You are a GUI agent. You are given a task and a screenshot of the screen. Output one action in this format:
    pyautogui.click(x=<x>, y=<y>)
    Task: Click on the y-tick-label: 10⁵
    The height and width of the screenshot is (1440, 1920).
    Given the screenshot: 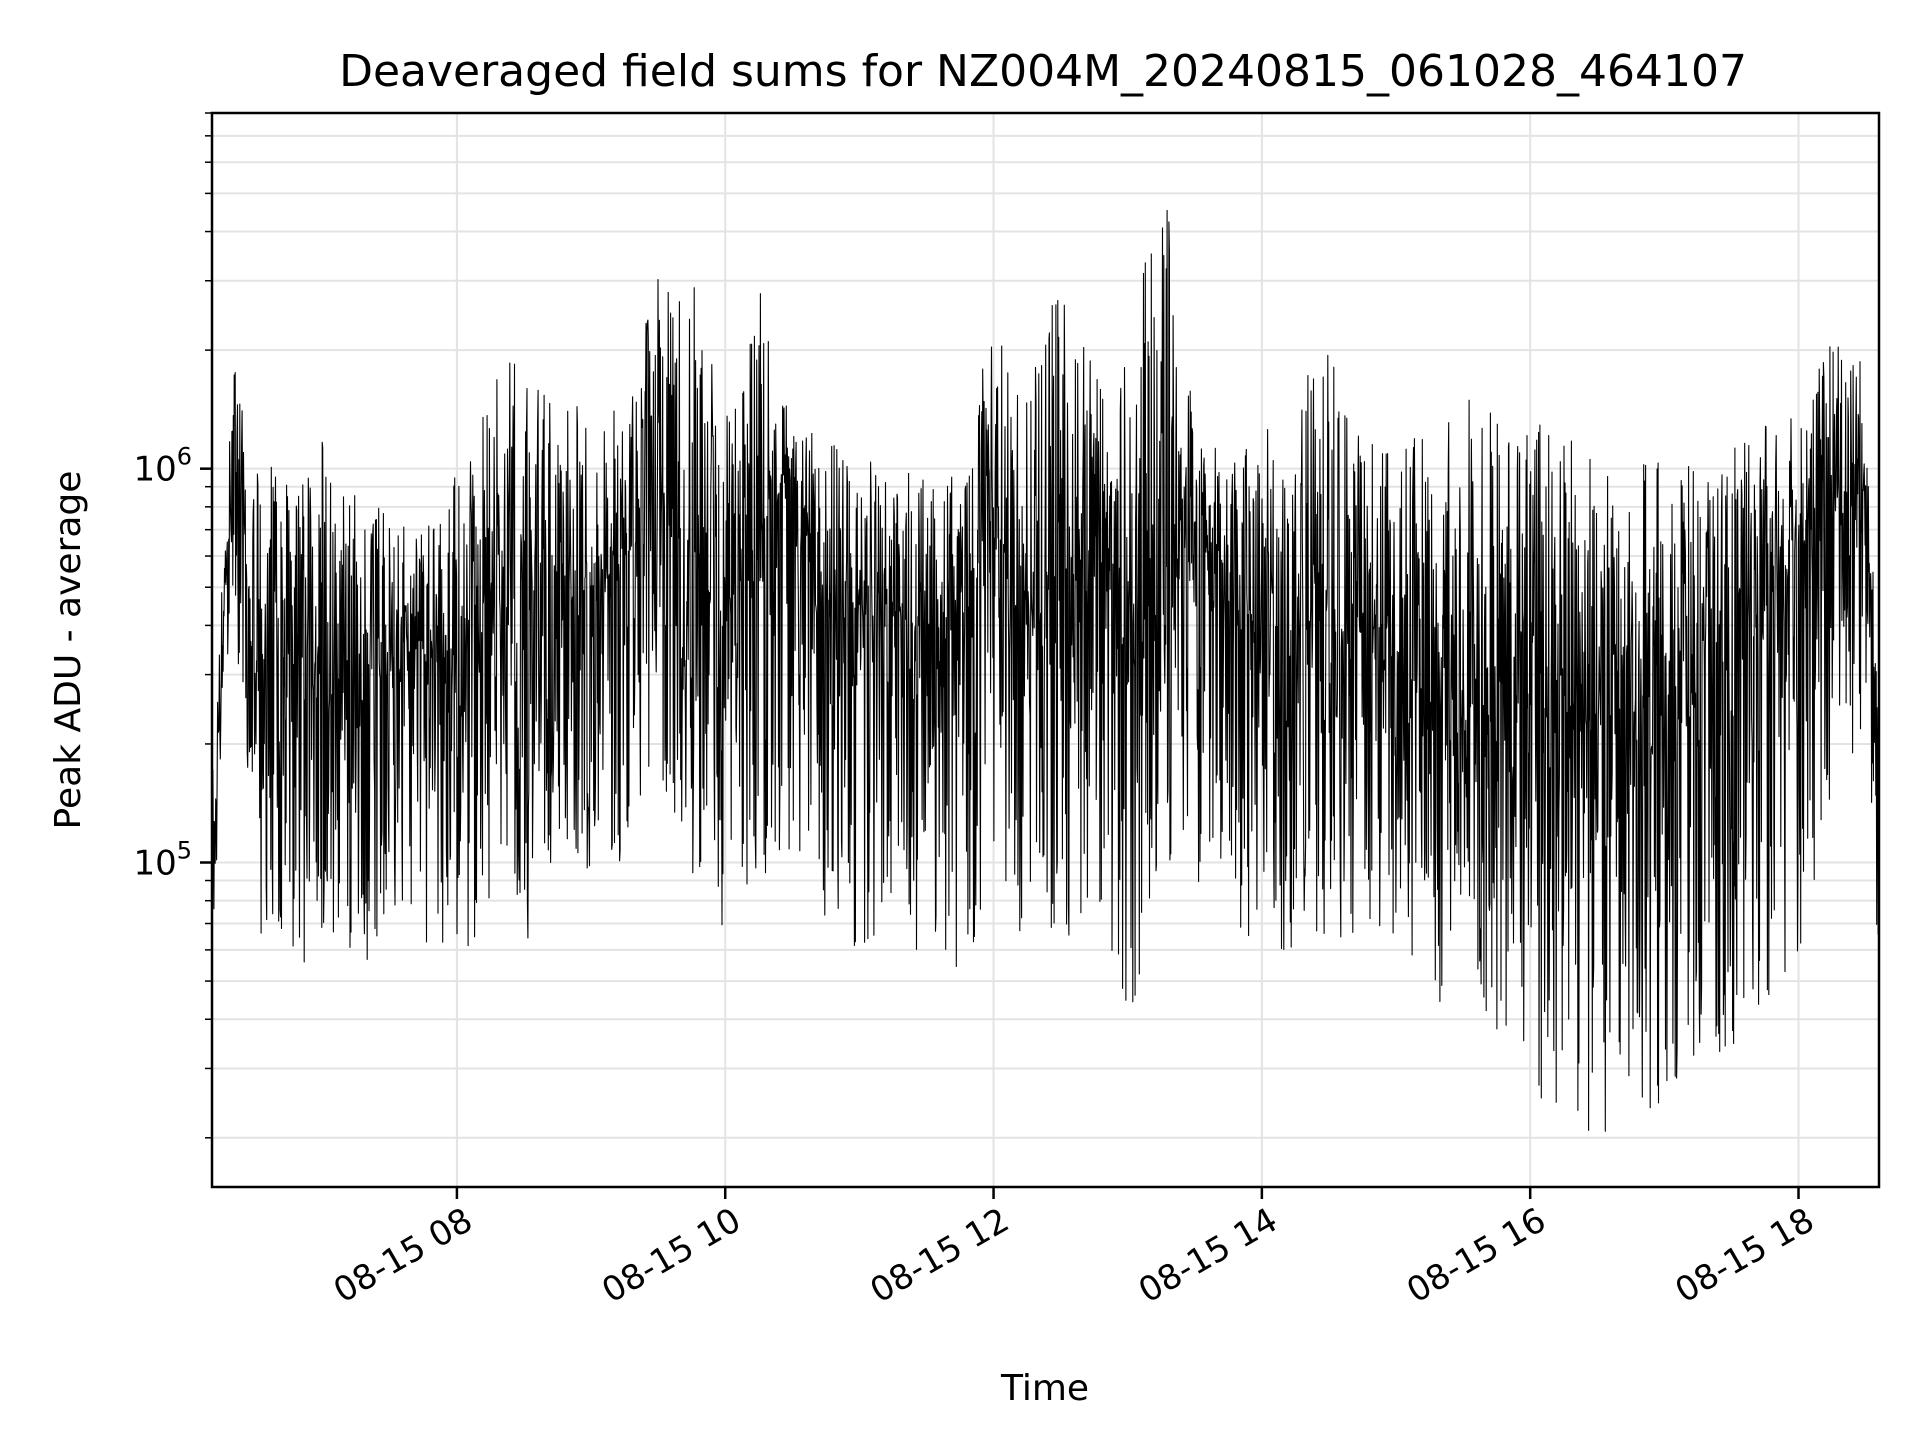 What is the action you would take?
    pyautogui.click(x=162, y=860)
    